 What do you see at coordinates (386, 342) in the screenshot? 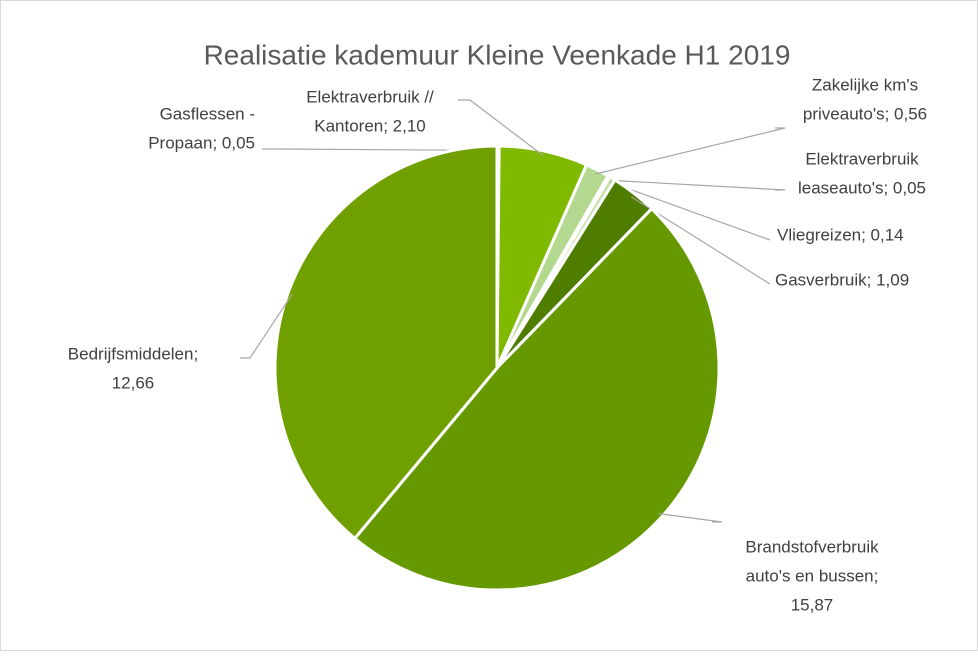
I see `pie-slice` at bounding box center [386, 342].